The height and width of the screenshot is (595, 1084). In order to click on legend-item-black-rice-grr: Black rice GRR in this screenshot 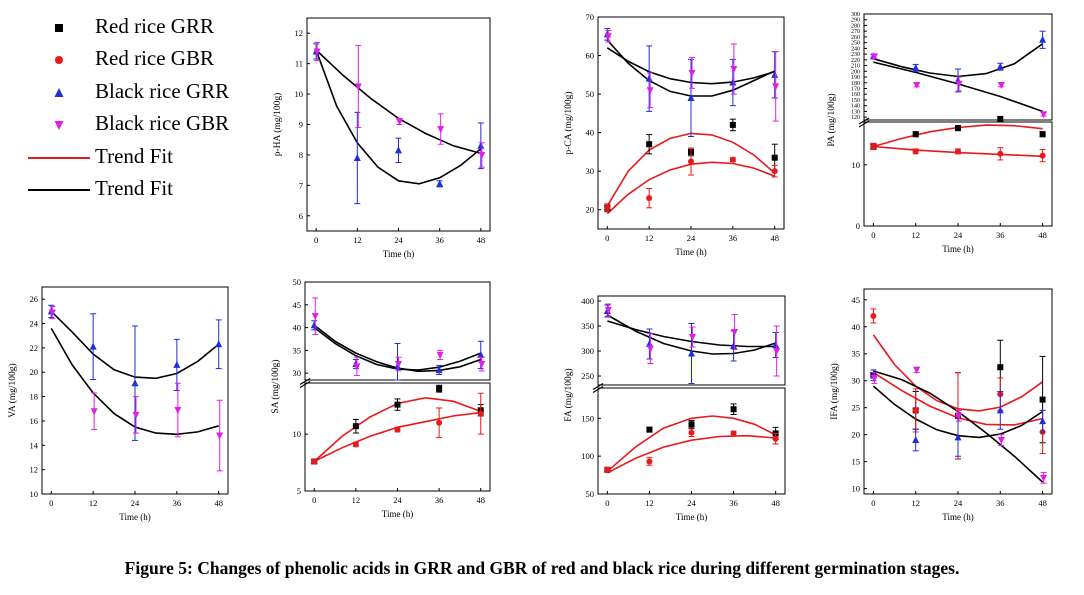, I will do `click(143, 93)`.